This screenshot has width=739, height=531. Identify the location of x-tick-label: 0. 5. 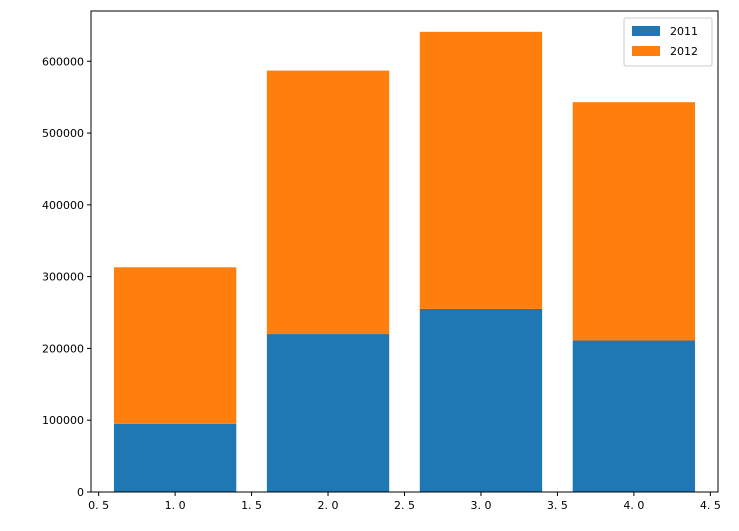
(98, 505).